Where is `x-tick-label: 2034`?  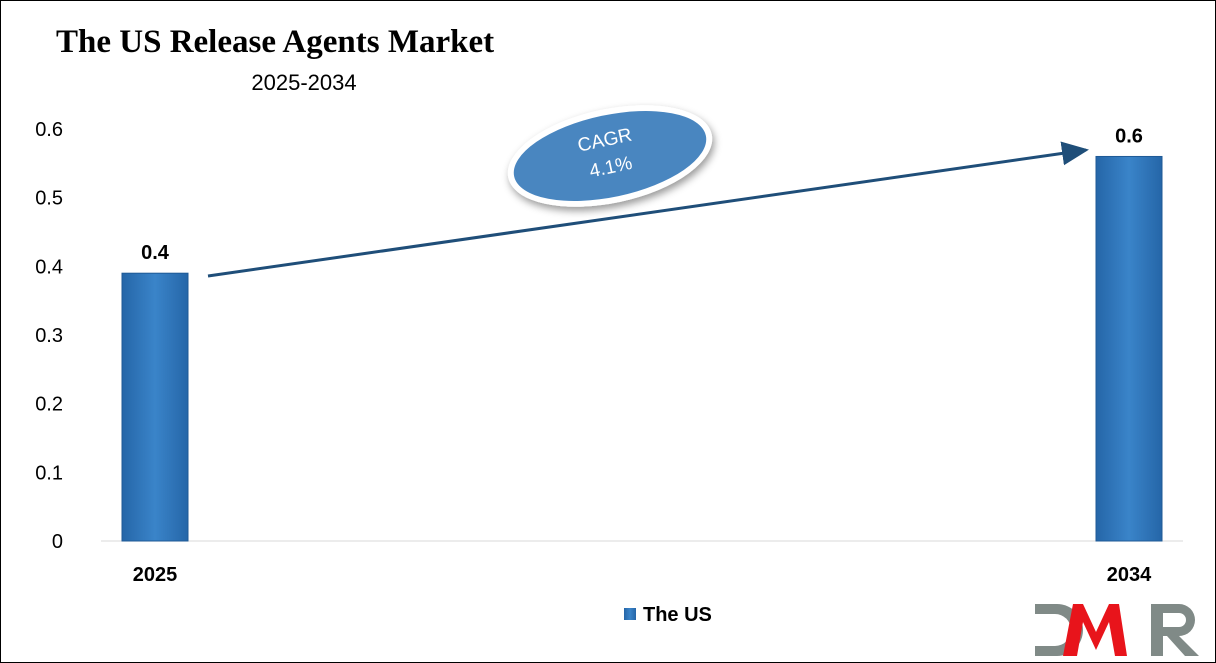 x-tick-label: 2034 is located at coordinates (1129, 575).